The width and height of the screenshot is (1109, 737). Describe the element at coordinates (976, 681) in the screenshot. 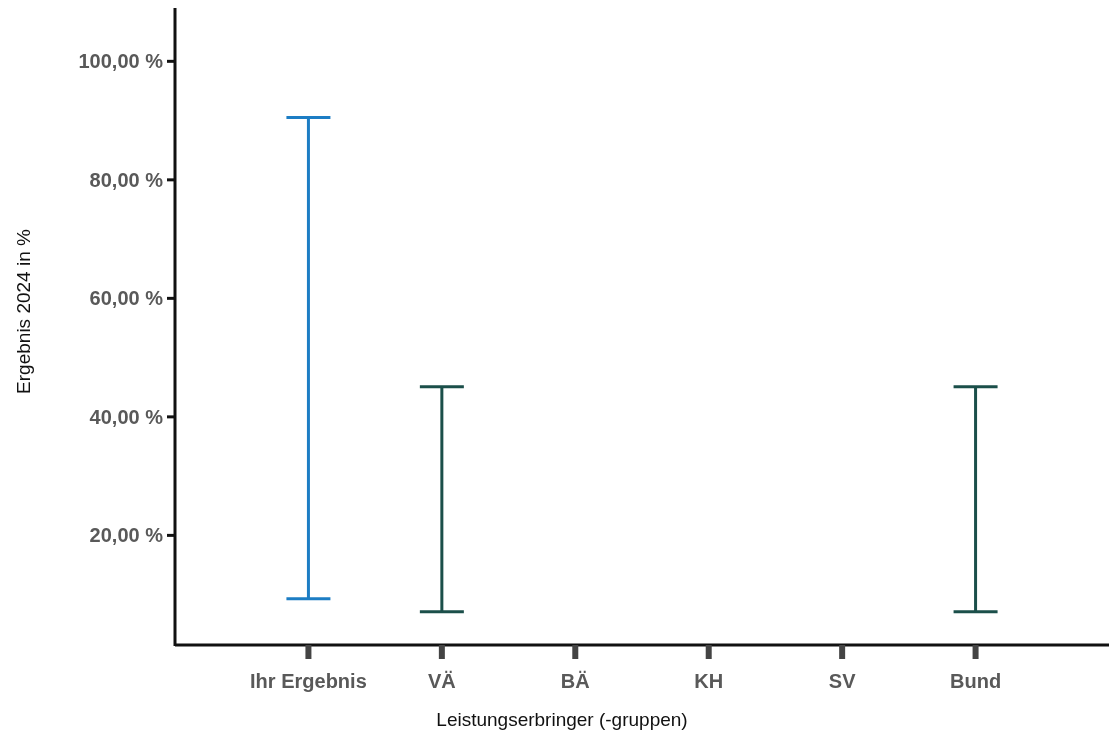

I see `x-tick-label: Bund` at that location.